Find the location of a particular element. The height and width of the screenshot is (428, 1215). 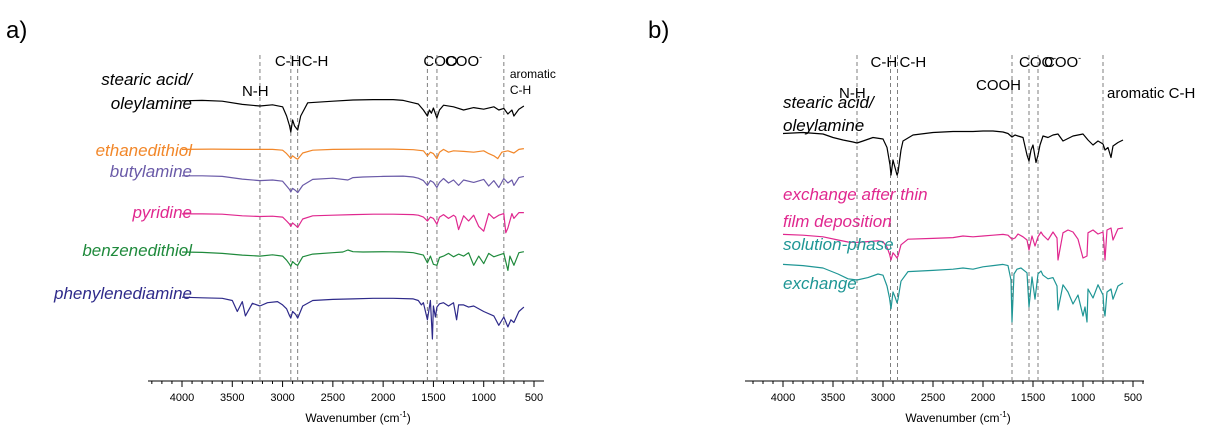

band-label: COOH is located at coordinates (998, 85).